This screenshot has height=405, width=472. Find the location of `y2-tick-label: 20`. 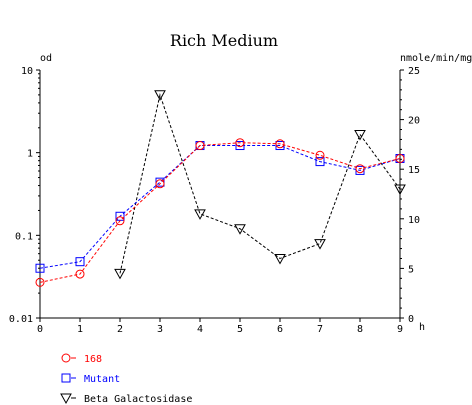

y2-tick-label: 20 is located at coordinates (414, 121).